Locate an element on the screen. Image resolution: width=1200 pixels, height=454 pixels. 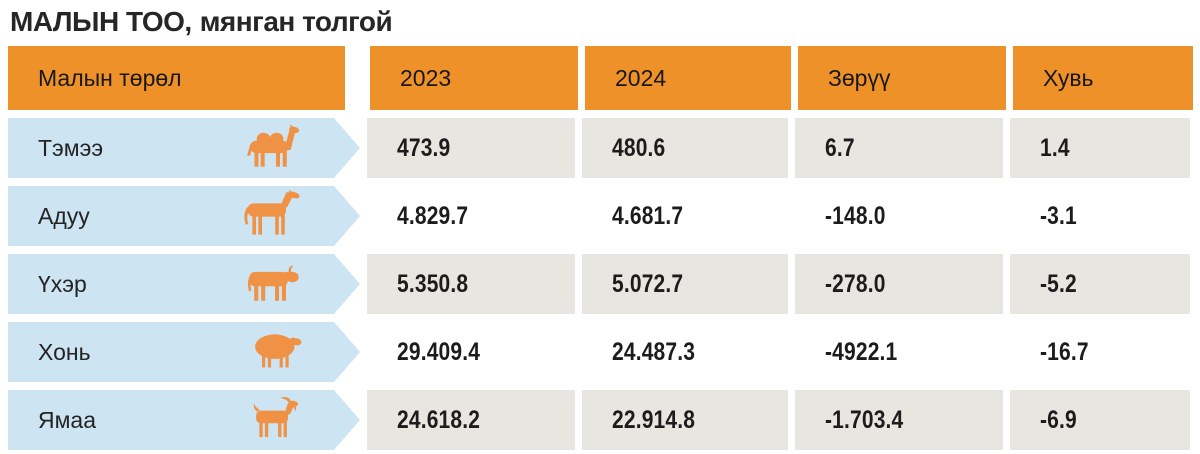
value-text: -6.9 is located at coordinates (1058, 419).